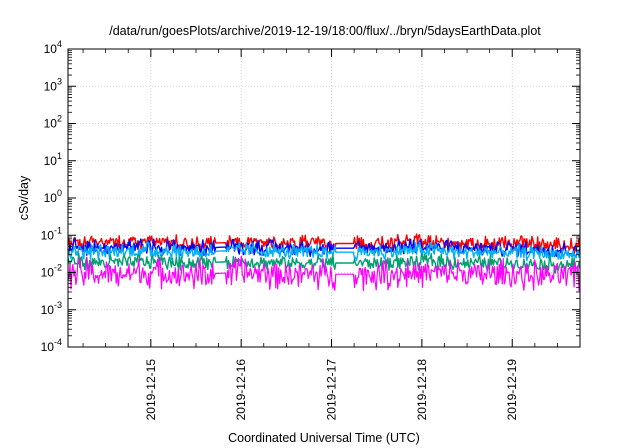  What do you see at coordinates (59, 119) in the screenshot?
I see `y-tick-exponent: 2` at bounding box center [59, 119].